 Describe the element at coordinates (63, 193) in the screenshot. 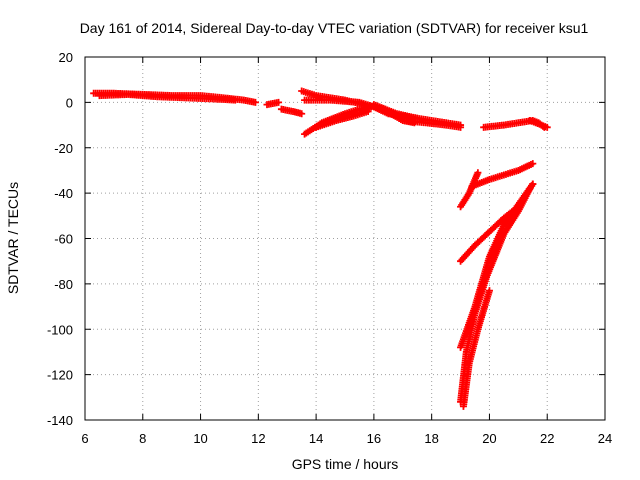

I see `y-tick-label: -40` at that location.